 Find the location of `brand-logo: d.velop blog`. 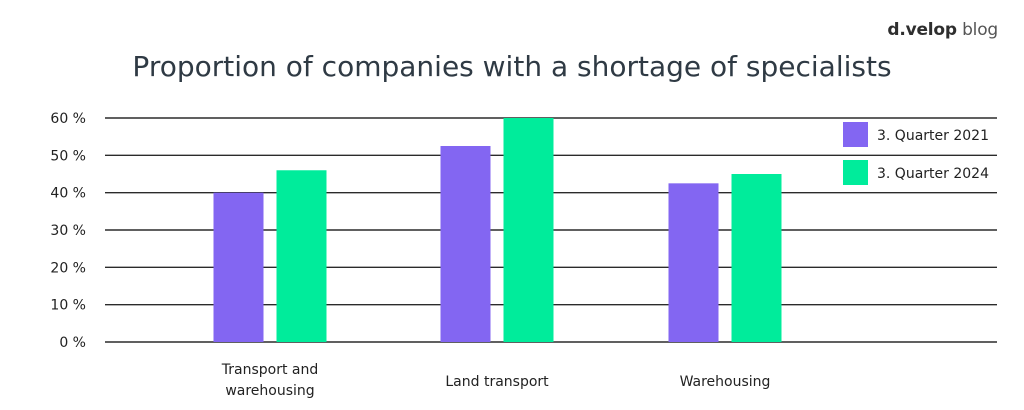

brand-logo: d.velop blog is located at coordinates (942, 30).